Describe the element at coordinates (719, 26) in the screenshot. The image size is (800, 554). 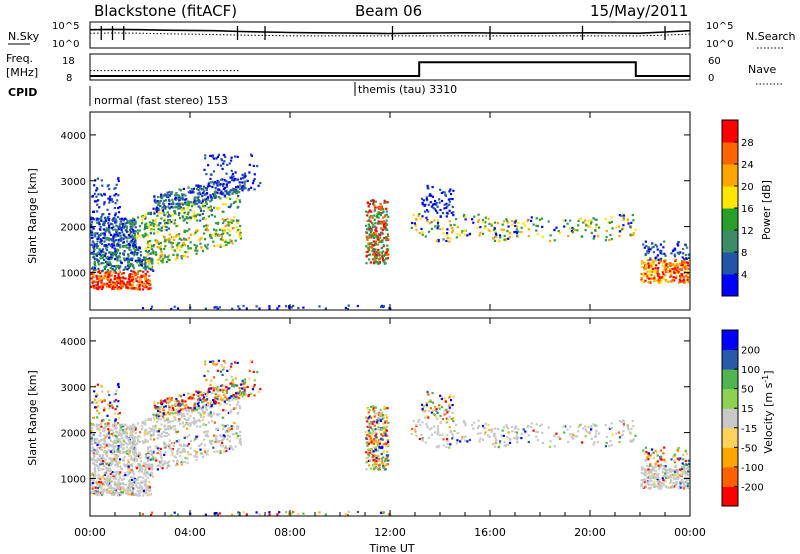
I see `nsearch-tick-high: 10^5` at that location.